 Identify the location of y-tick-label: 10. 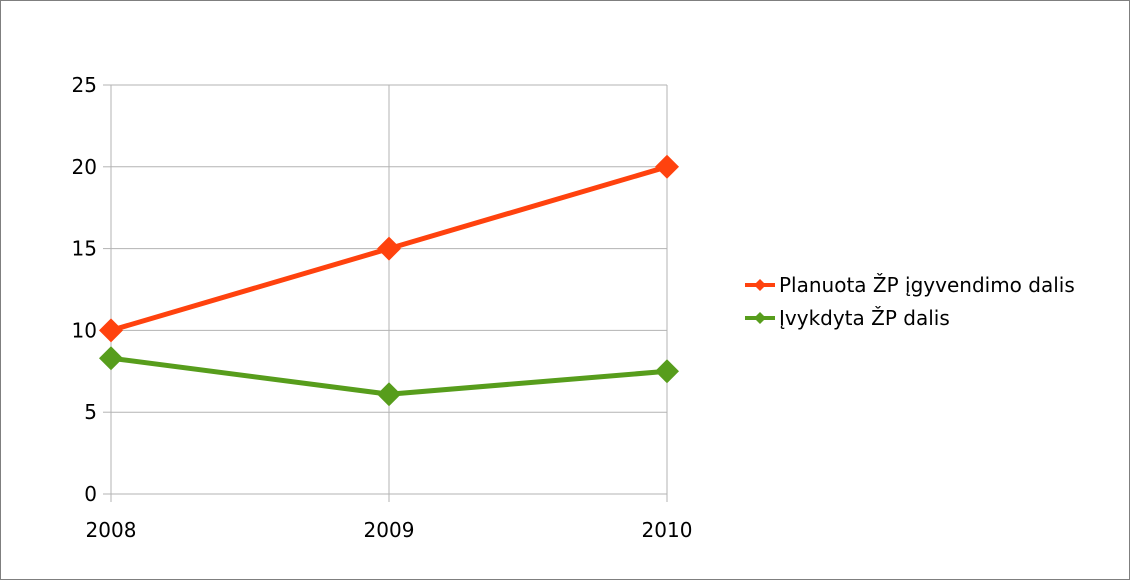
(84, 330).